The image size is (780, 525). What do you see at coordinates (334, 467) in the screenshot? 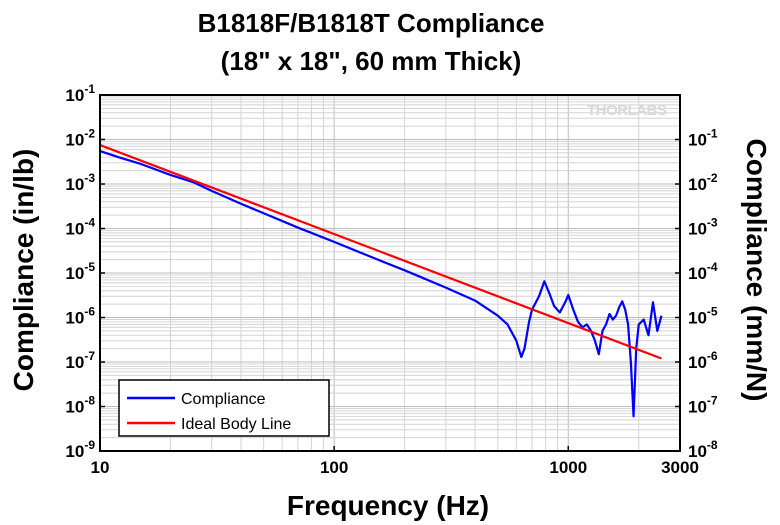
I see `x-tick-label: 100` at bounding box center [334, 467].